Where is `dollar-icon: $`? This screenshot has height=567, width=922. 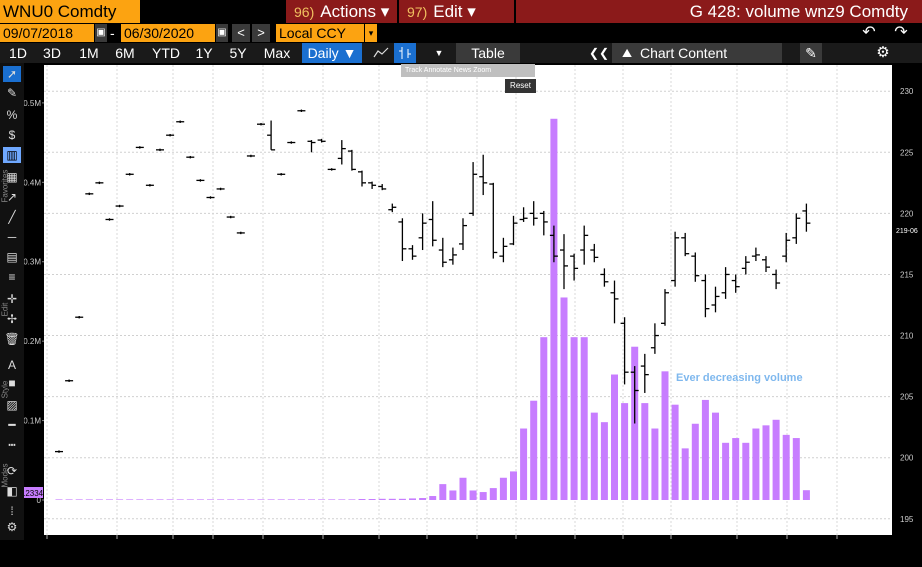
dollar-icon: $ is located at coordinates (12, 135).